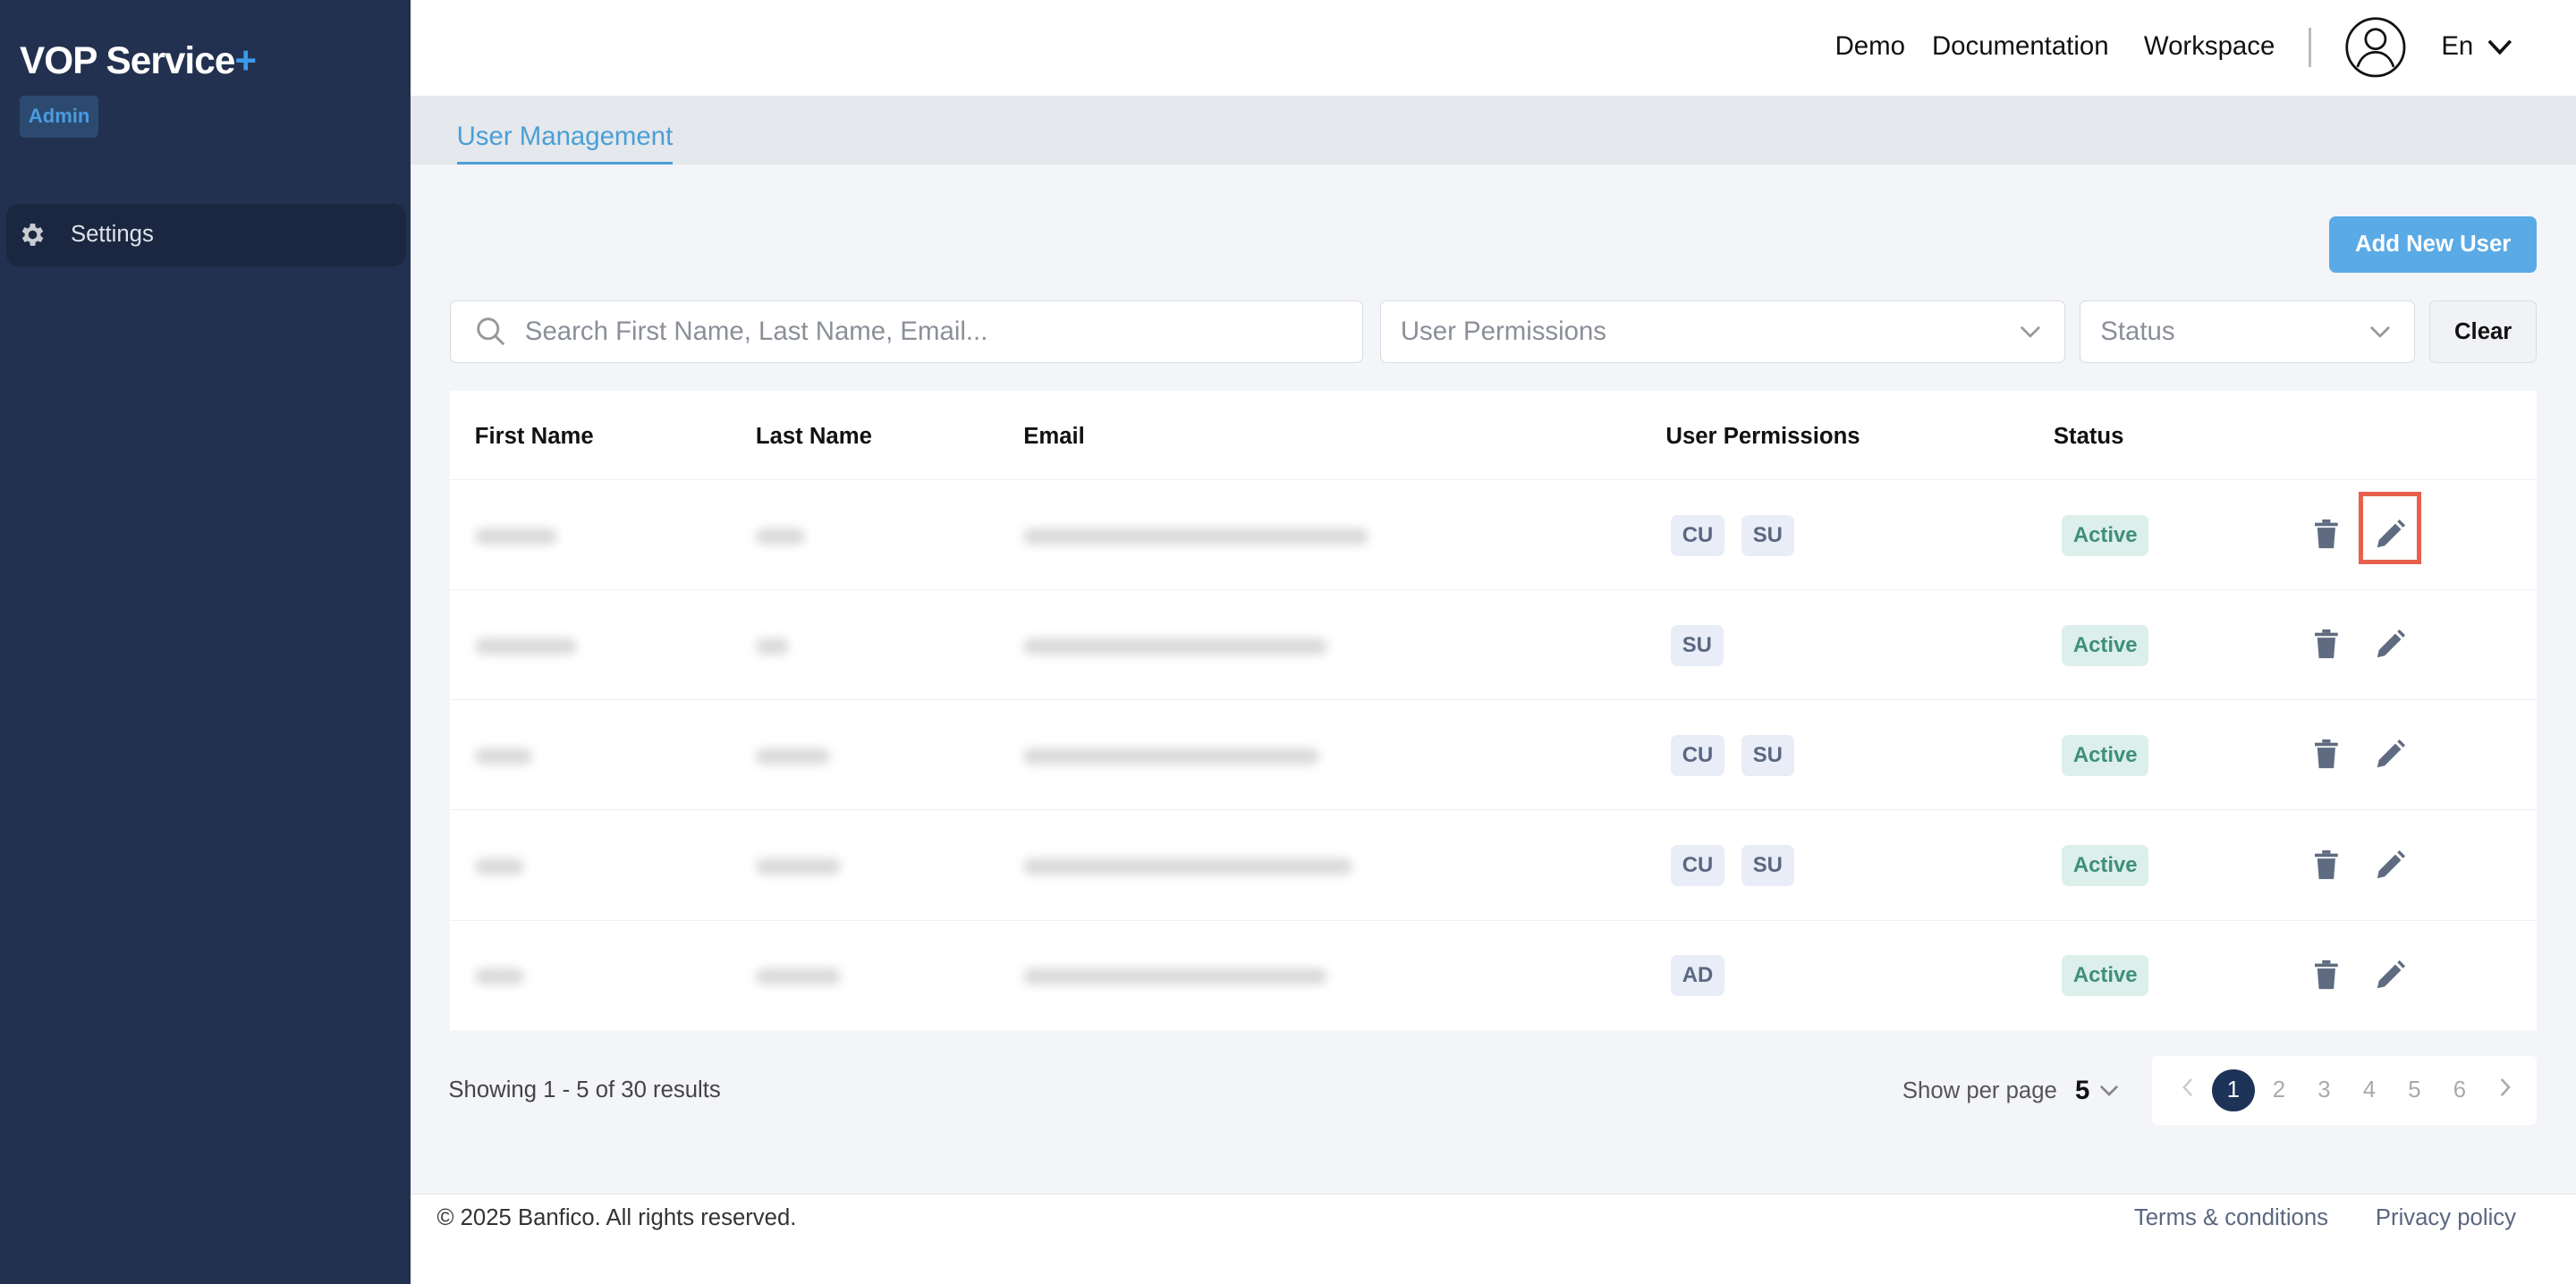 The width and height of the screenshot is (2576, 1284). What do you see at coordinates (2433, 244) in the screenshot?
I see `add-new-user-button: Add New User` at bounding box center [2433, 244].